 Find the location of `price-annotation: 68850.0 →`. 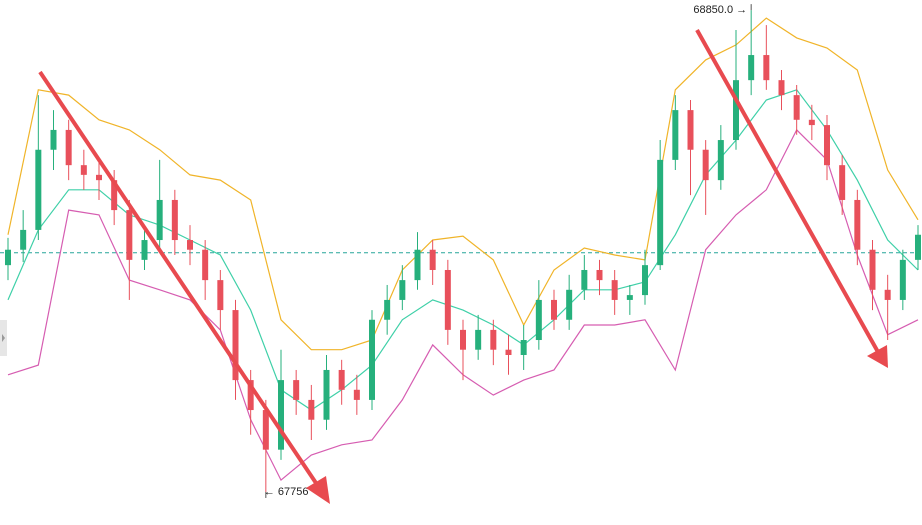

price-annotation: 68850.0 → is located at coordinates (720, 10).